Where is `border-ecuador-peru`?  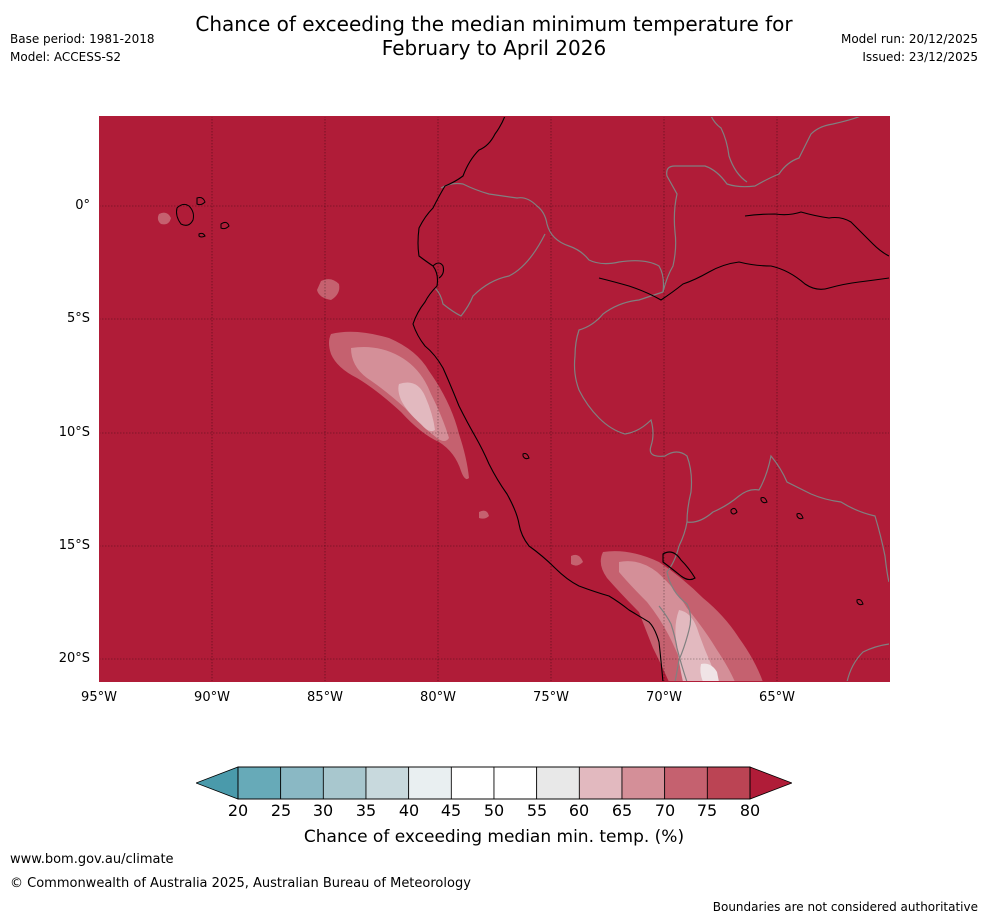 border-ecuador-peru is located at coordinates (490, 275).